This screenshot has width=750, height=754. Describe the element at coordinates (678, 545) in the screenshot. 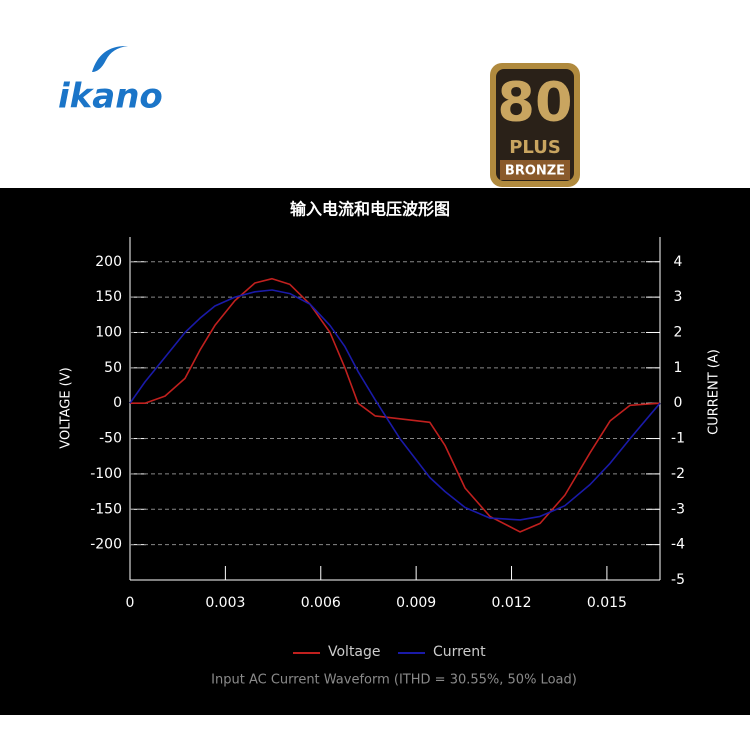

I see `y2-tick-label: -4` at that location.